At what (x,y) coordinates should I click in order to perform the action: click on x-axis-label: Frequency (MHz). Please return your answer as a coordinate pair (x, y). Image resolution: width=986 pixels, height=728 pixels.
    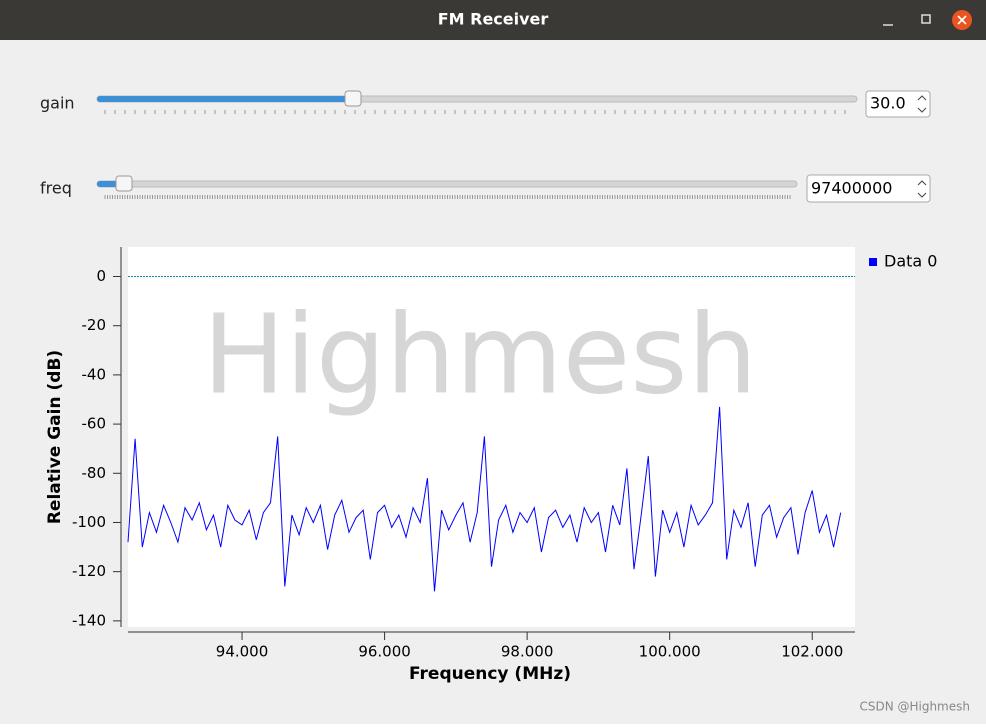
    Looking at the image, I should click on (490, 674).